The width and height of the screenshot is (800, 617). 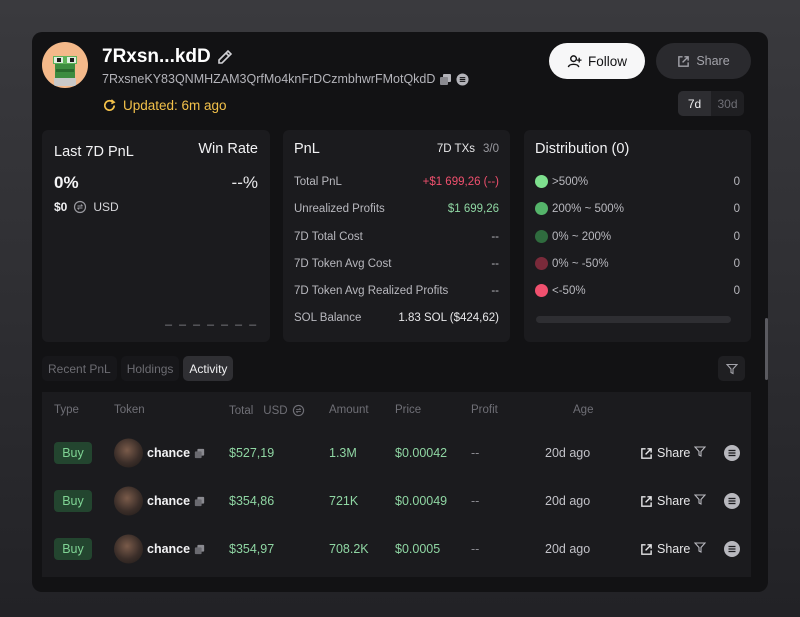 What do you see at coordinates (583, 410) in the screenshot?
I see `header-age: Age` at bounding box center [583, 410].